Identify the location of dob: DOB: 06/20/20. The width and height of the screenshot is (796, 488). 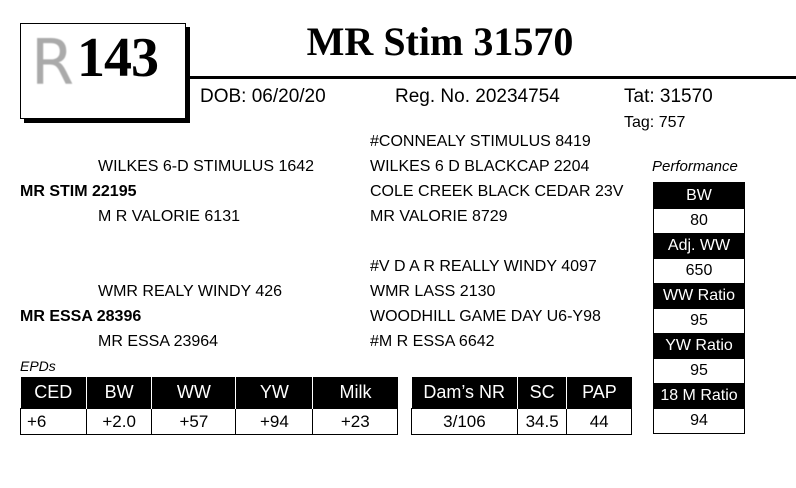
(263, 96).